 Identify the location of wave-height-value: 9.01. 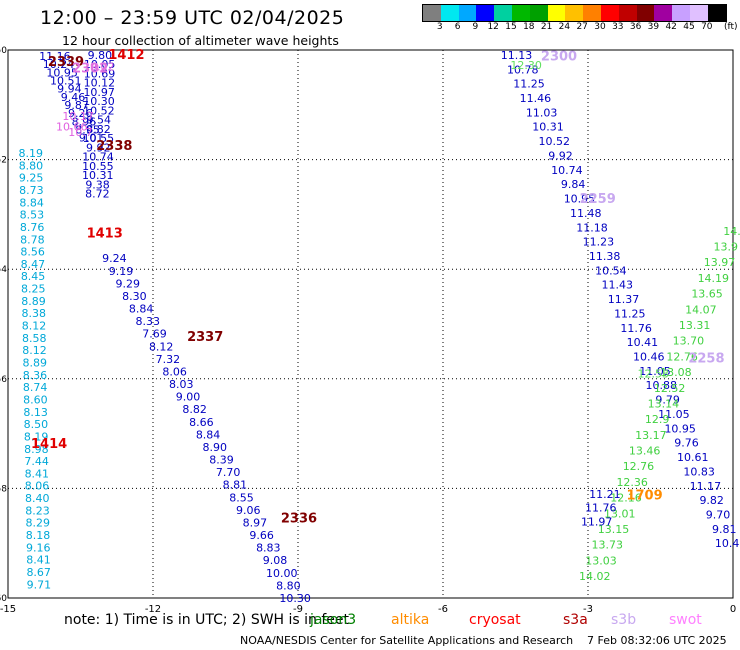
(91, 138).